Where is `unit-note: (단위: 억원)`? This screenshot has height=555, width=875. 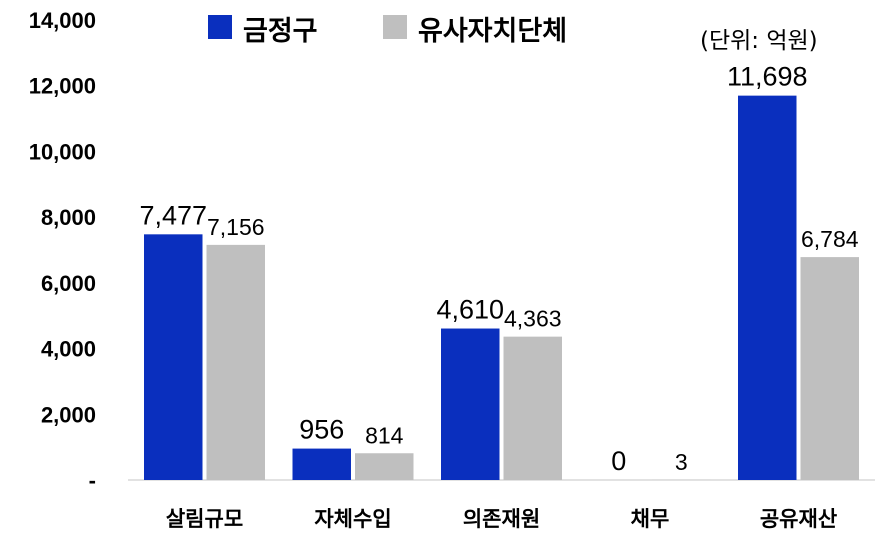
unit-note: (단위: 억원) is located at coordinates (759, 41).